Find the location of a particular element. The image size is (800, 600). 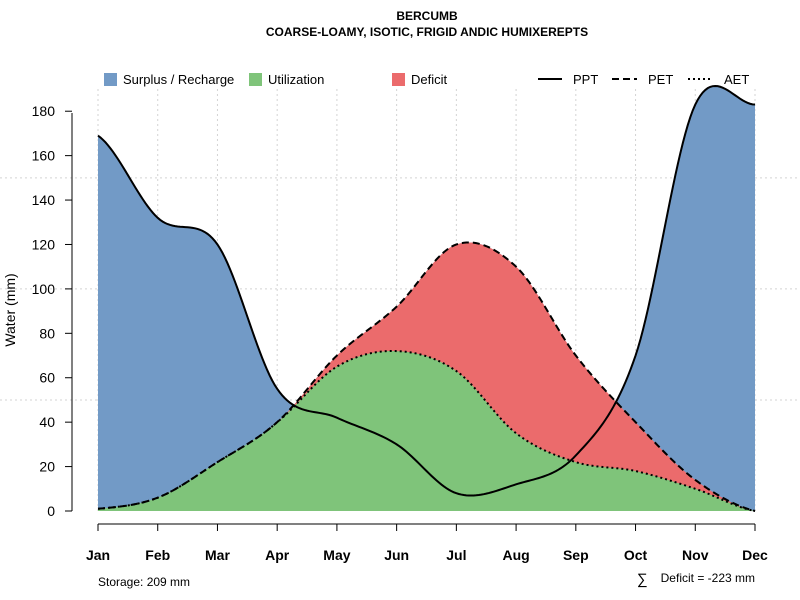

y-axis-label: Water (mm) is located at coordinates (10, 309).